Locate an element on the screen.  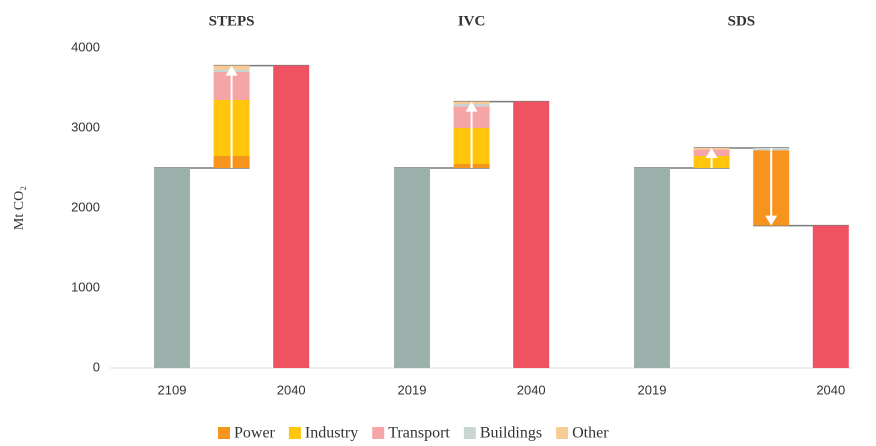
panel-title: STEPS is located at coordinates (232, 21).